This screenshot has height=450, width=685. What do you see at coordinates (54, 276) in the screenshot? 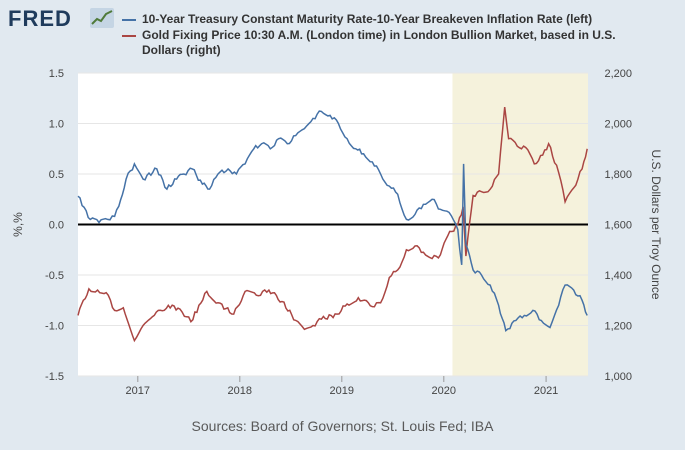
I see `y-left-tick-label: -0.5` at bounding box center [54, 276].